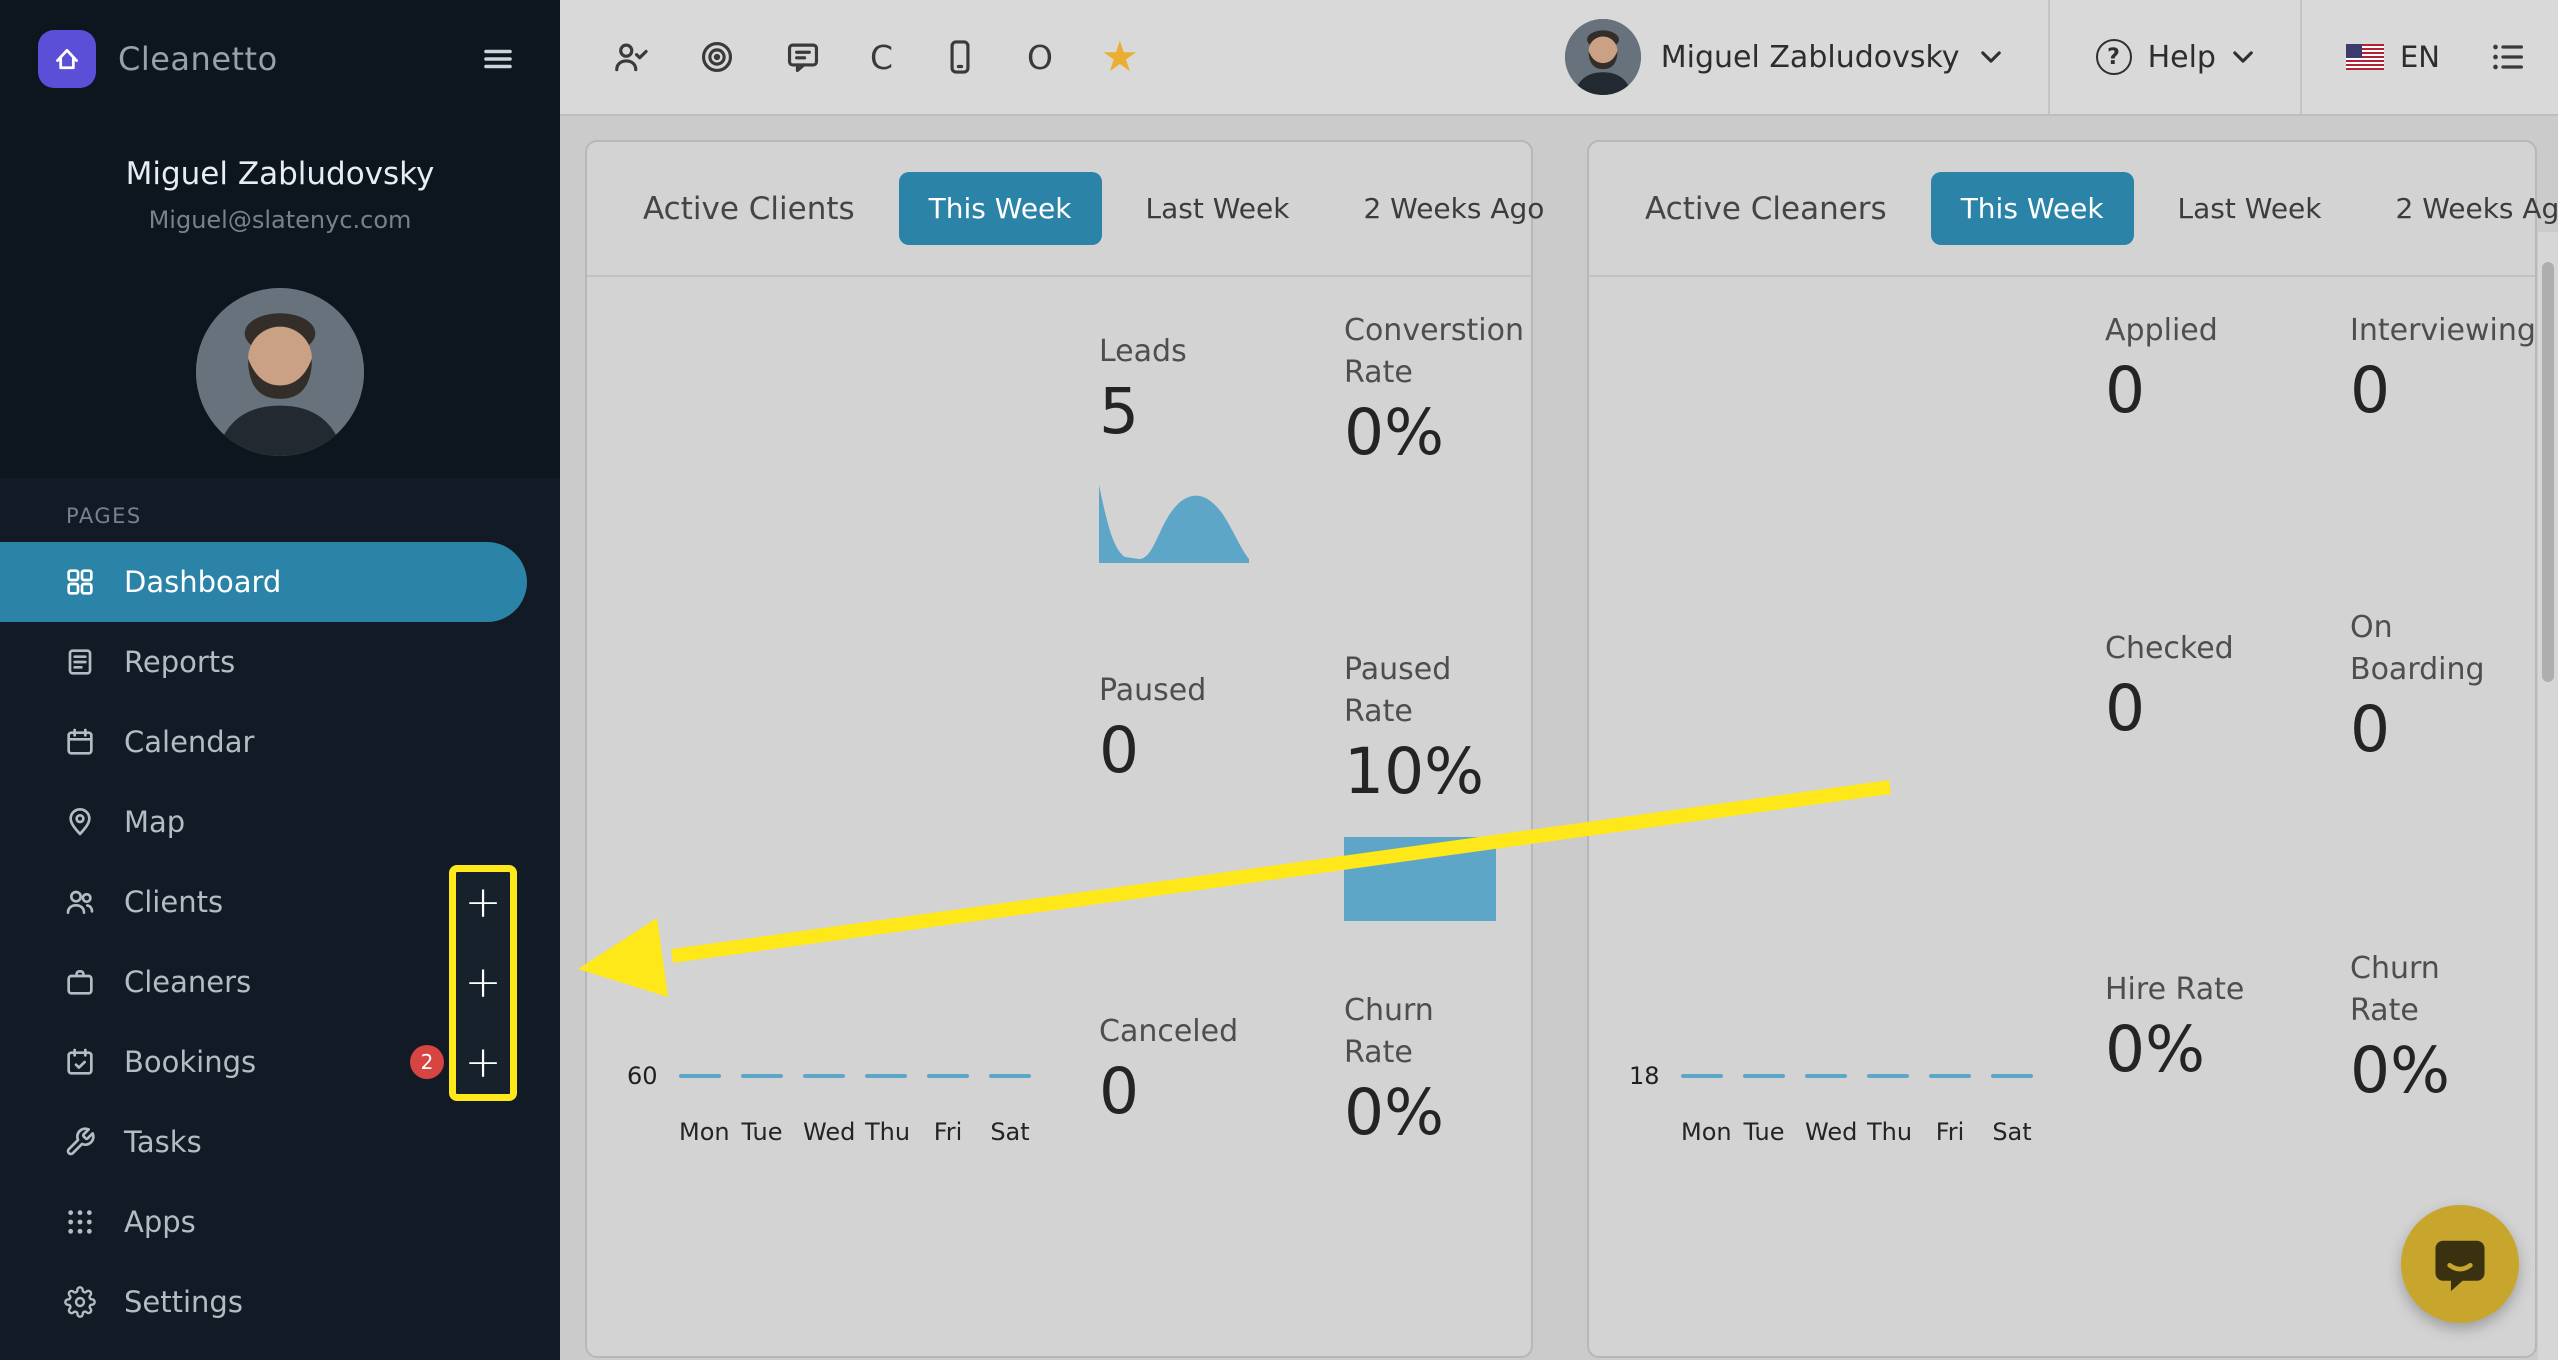 This screenshot has width=2558, height=1360. What do you see at coordinates (67, 59) in the screenshot?
I see `cleanetto-logo-icon` at bounding box center [67, 59].